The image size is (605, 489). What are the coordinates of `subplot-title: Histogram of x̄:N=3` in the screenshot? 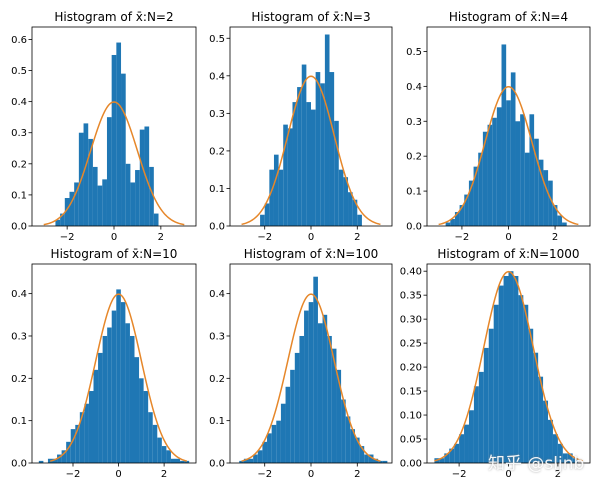 It's located at (310, 17).